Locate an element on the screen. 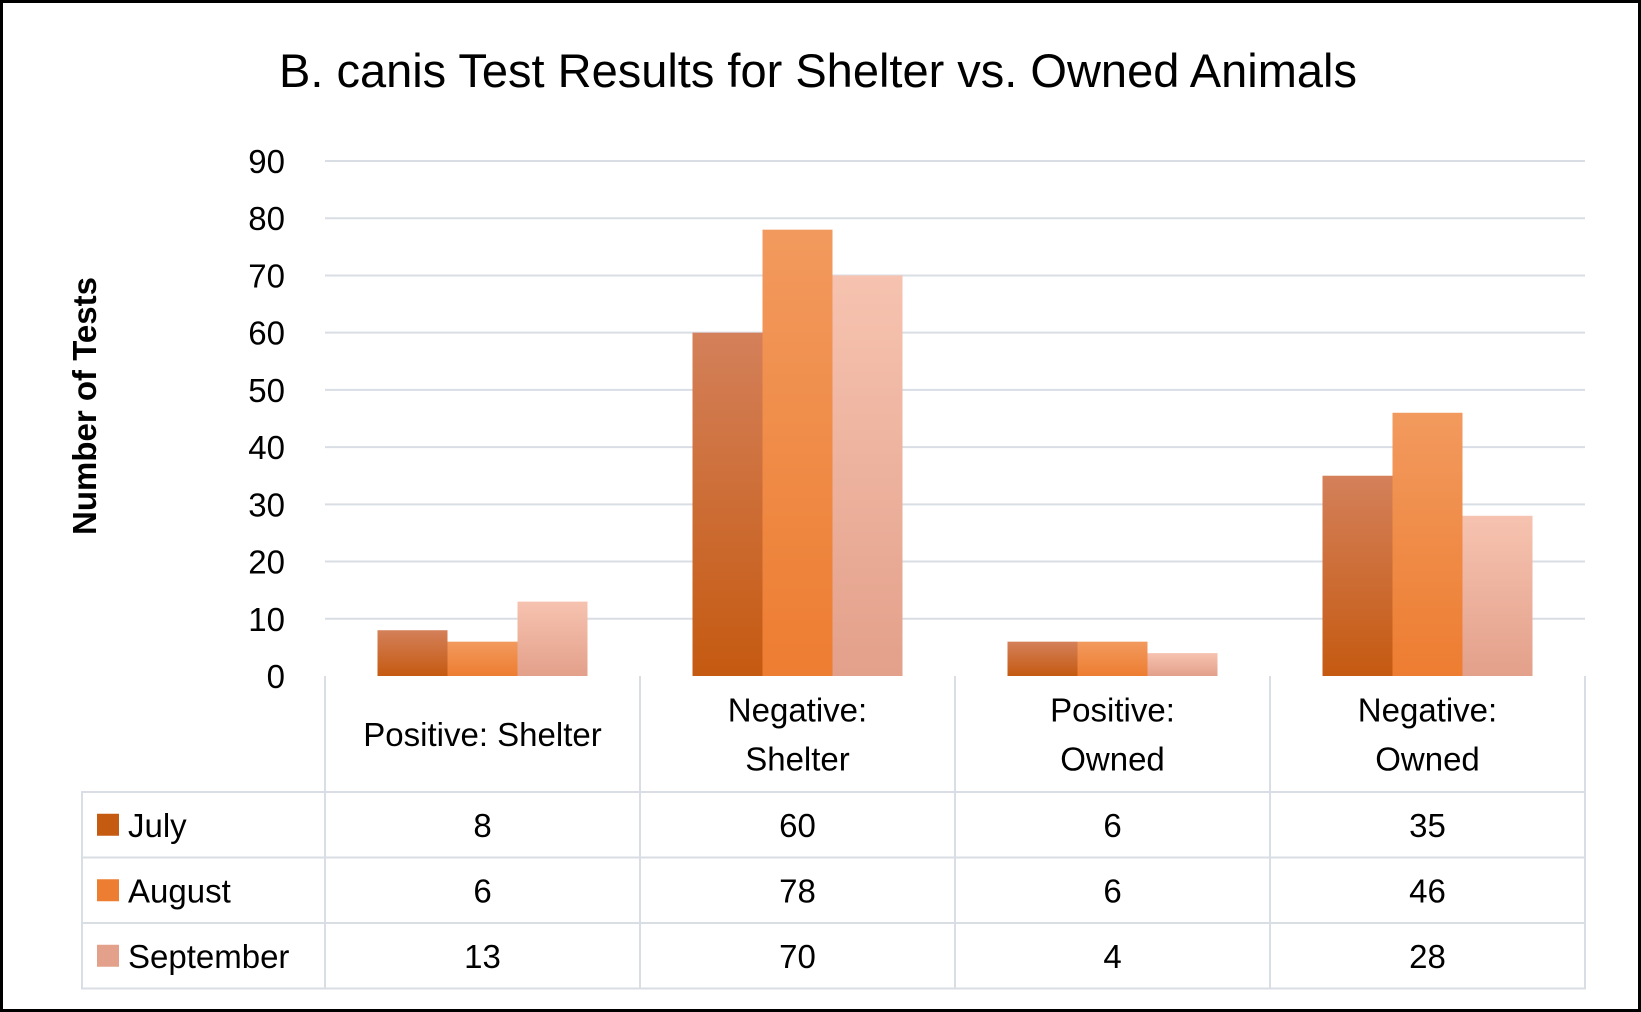 The height and width of the screenshot is (1012, 1641). y-tick-label: 90 is located at coordinates (266, 161).